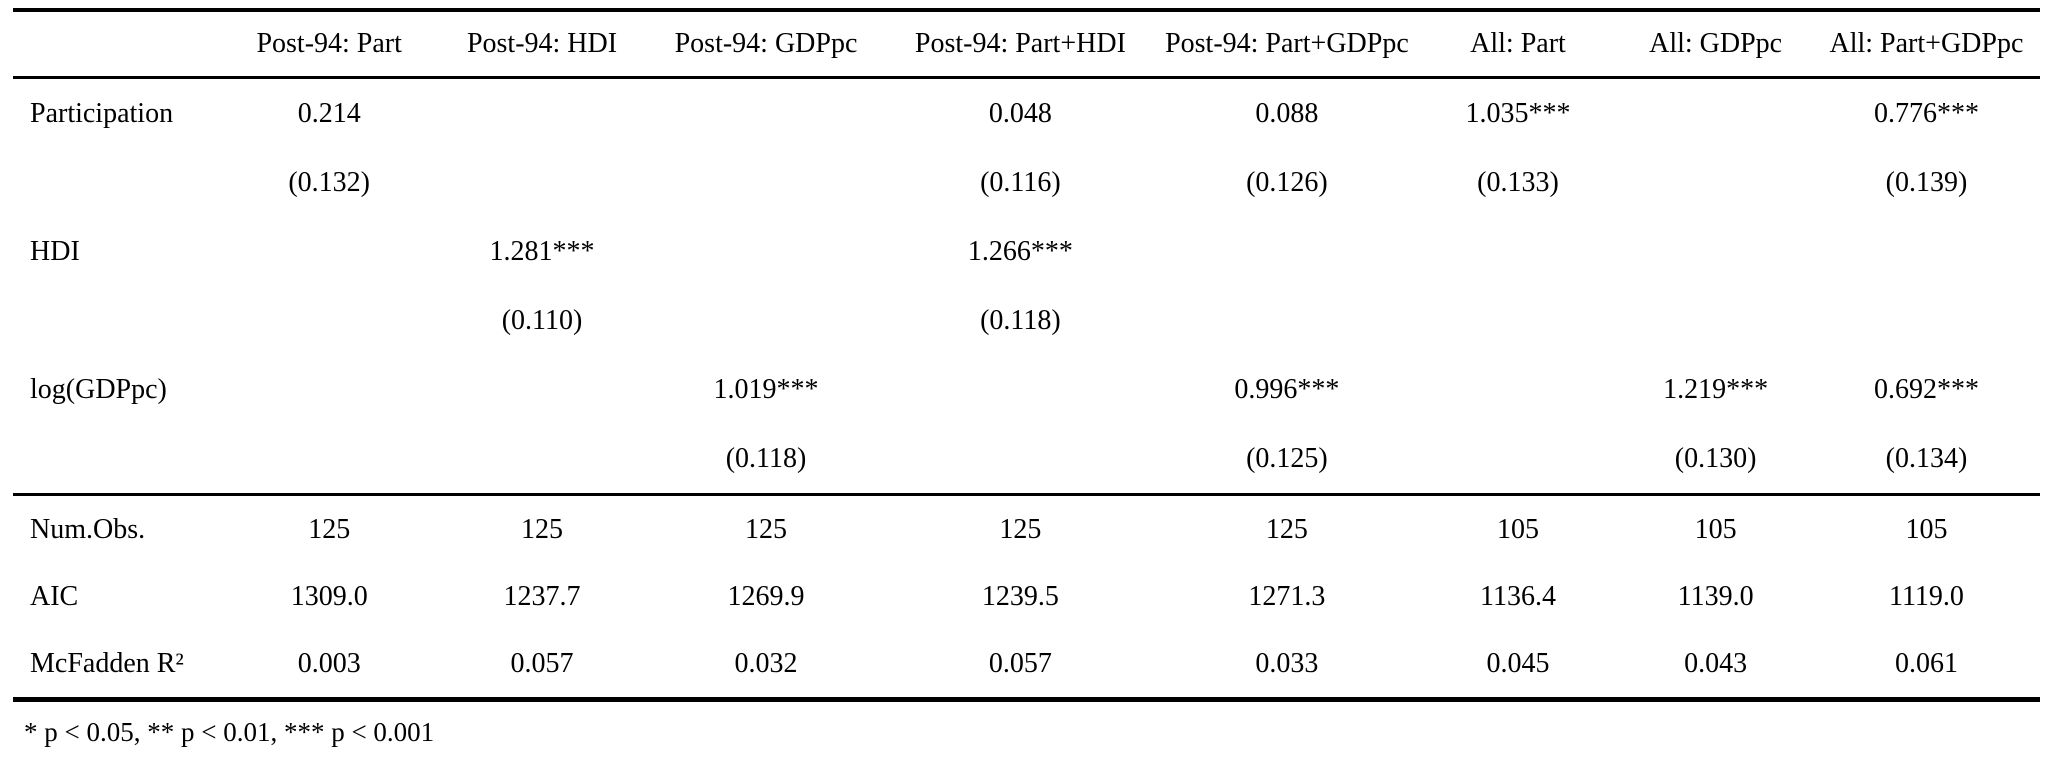 The image size is (2056, 774). I want to click on corner-cell, so click(117, 44).